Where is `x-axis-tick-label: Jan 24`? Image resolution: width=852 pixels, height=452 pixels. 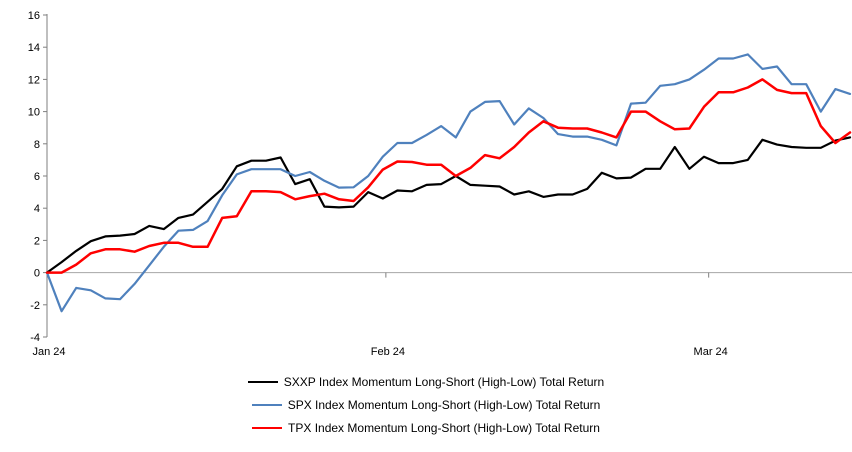
x-axis-tick-label: Jan 24 is located at coordinates (48, 352).